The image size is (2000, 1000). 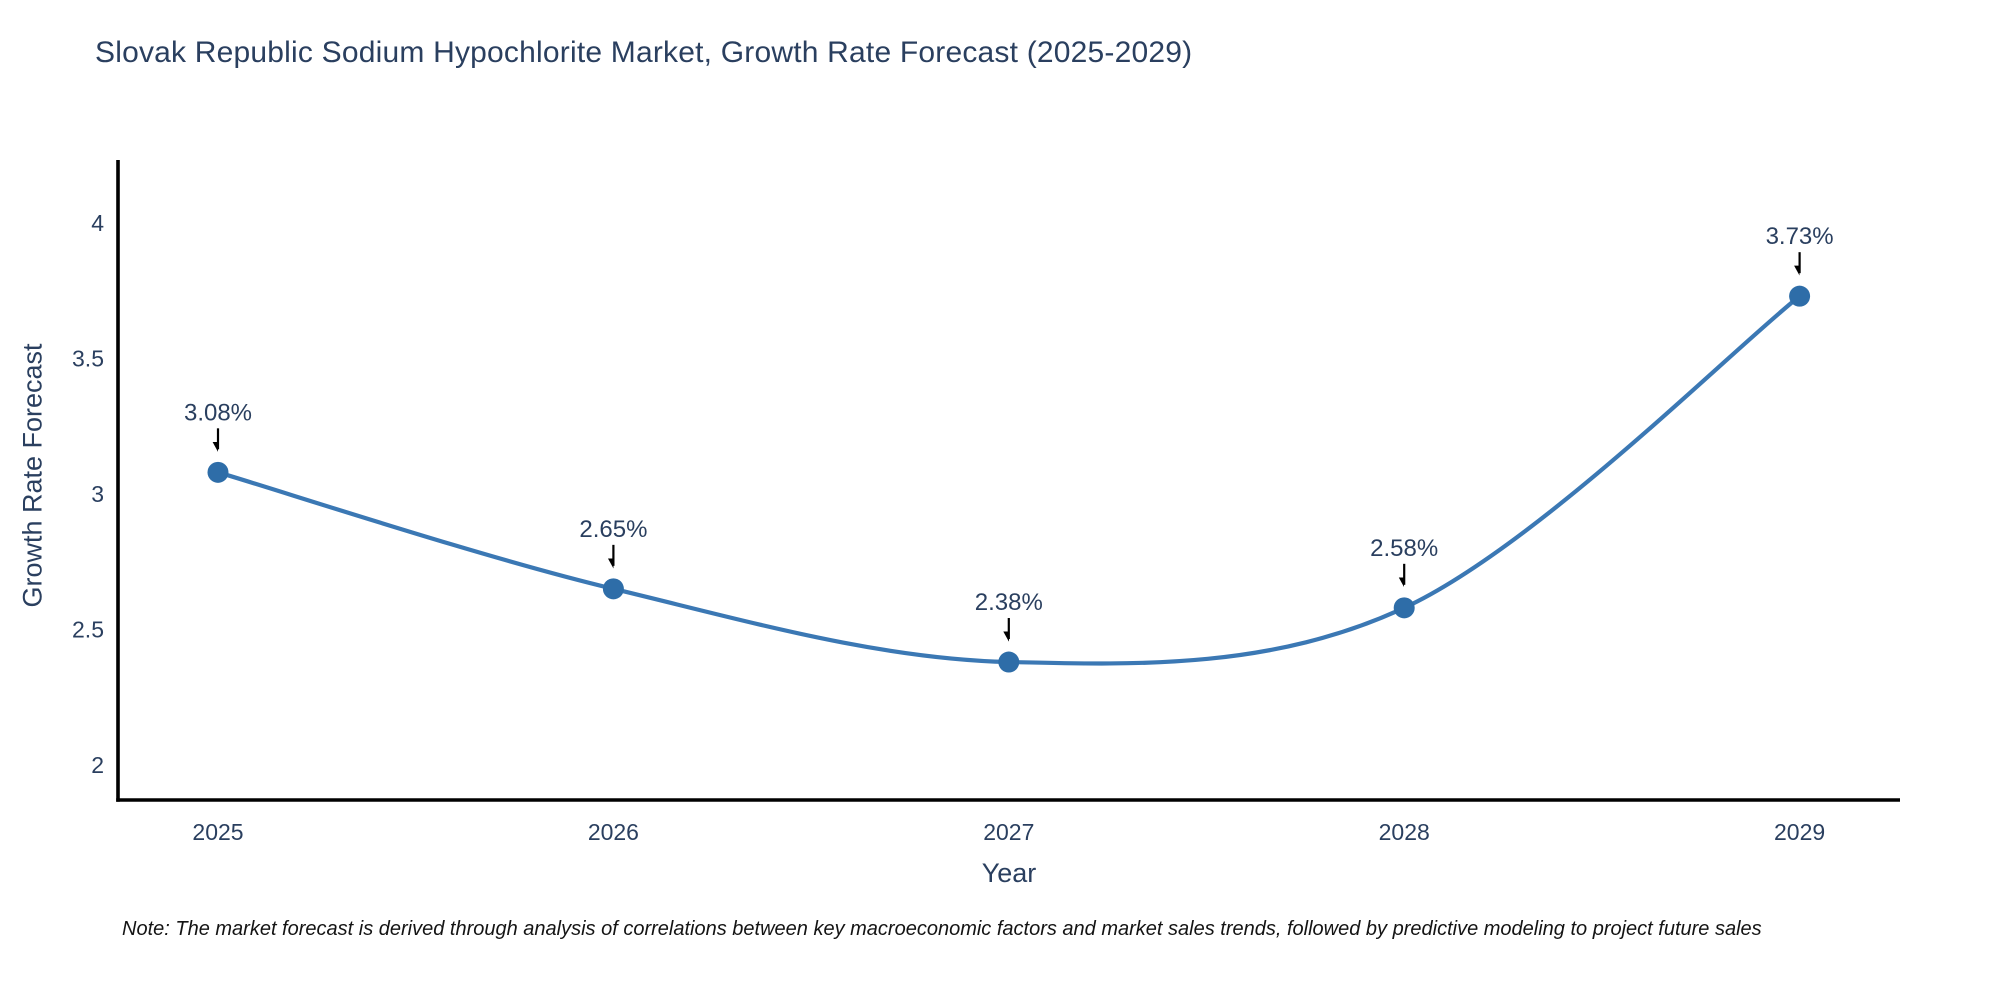 I want to click on x-tick-label: 2027, so click(x=1008, y=832).